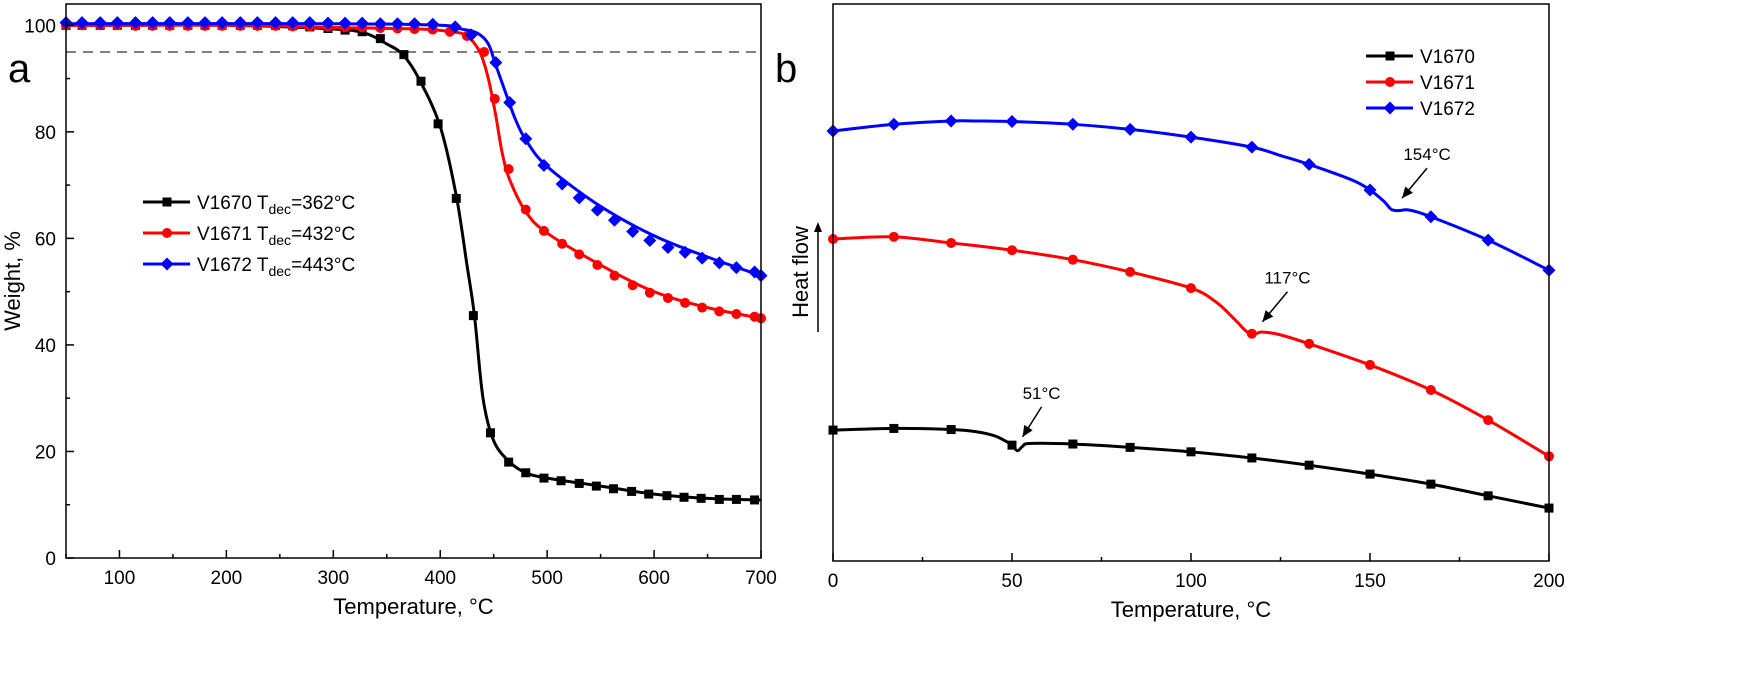 The width and height of the screenshot is (1750, 695). I want to click on annotation-label: 117°C, so click(1287, 278).